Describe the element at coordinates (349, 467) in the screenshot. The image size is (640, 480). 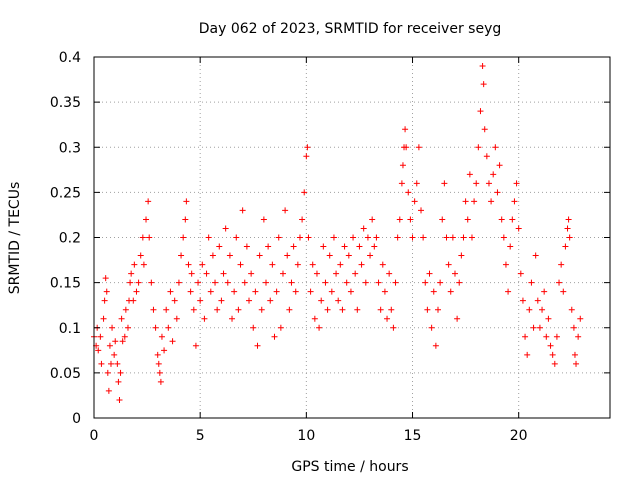
I see `x-axis-label: GPS time / hours` at that location.